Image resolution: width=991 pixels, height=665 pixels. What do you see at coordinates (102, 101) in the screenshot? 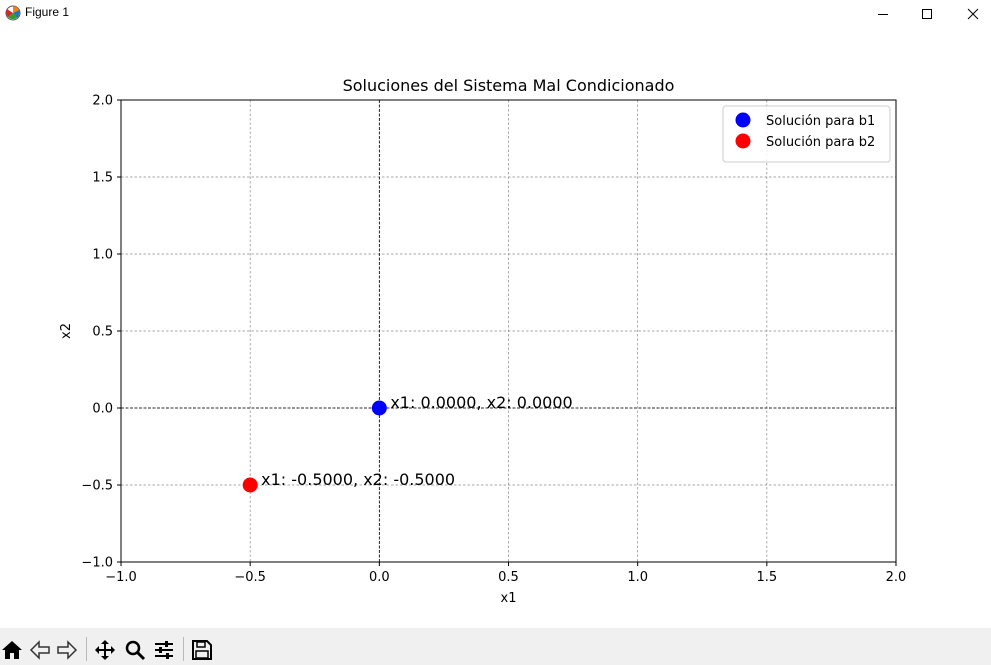
I see `y-tick-label: 2.0` at bounding box center [102, 101].